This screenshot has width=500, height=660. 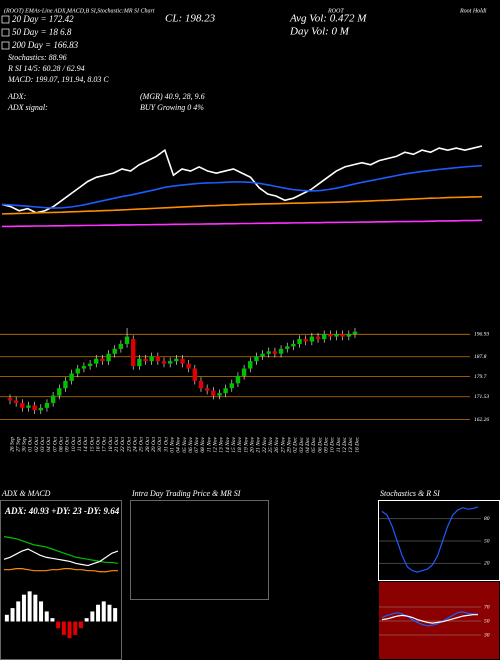 I want to click on x-tick-label: 21 Nov, so click(x=259, y=444).